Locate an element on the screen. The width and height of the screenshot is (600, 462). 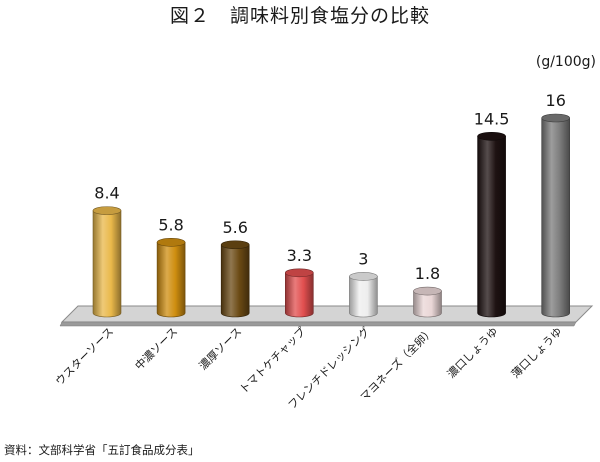
category-label: トマトケチャップ is located at coordinates (272, 360).